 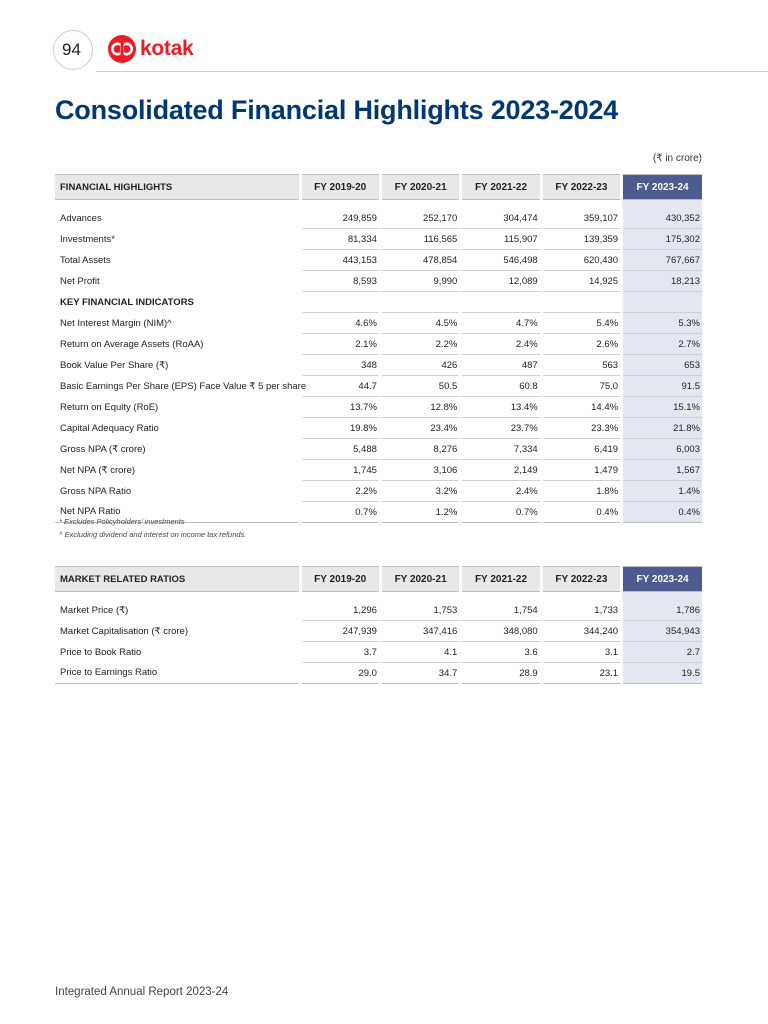 I want to click on row-label: Market Capitalisation (₹ crore), so click(x=124, y=631).